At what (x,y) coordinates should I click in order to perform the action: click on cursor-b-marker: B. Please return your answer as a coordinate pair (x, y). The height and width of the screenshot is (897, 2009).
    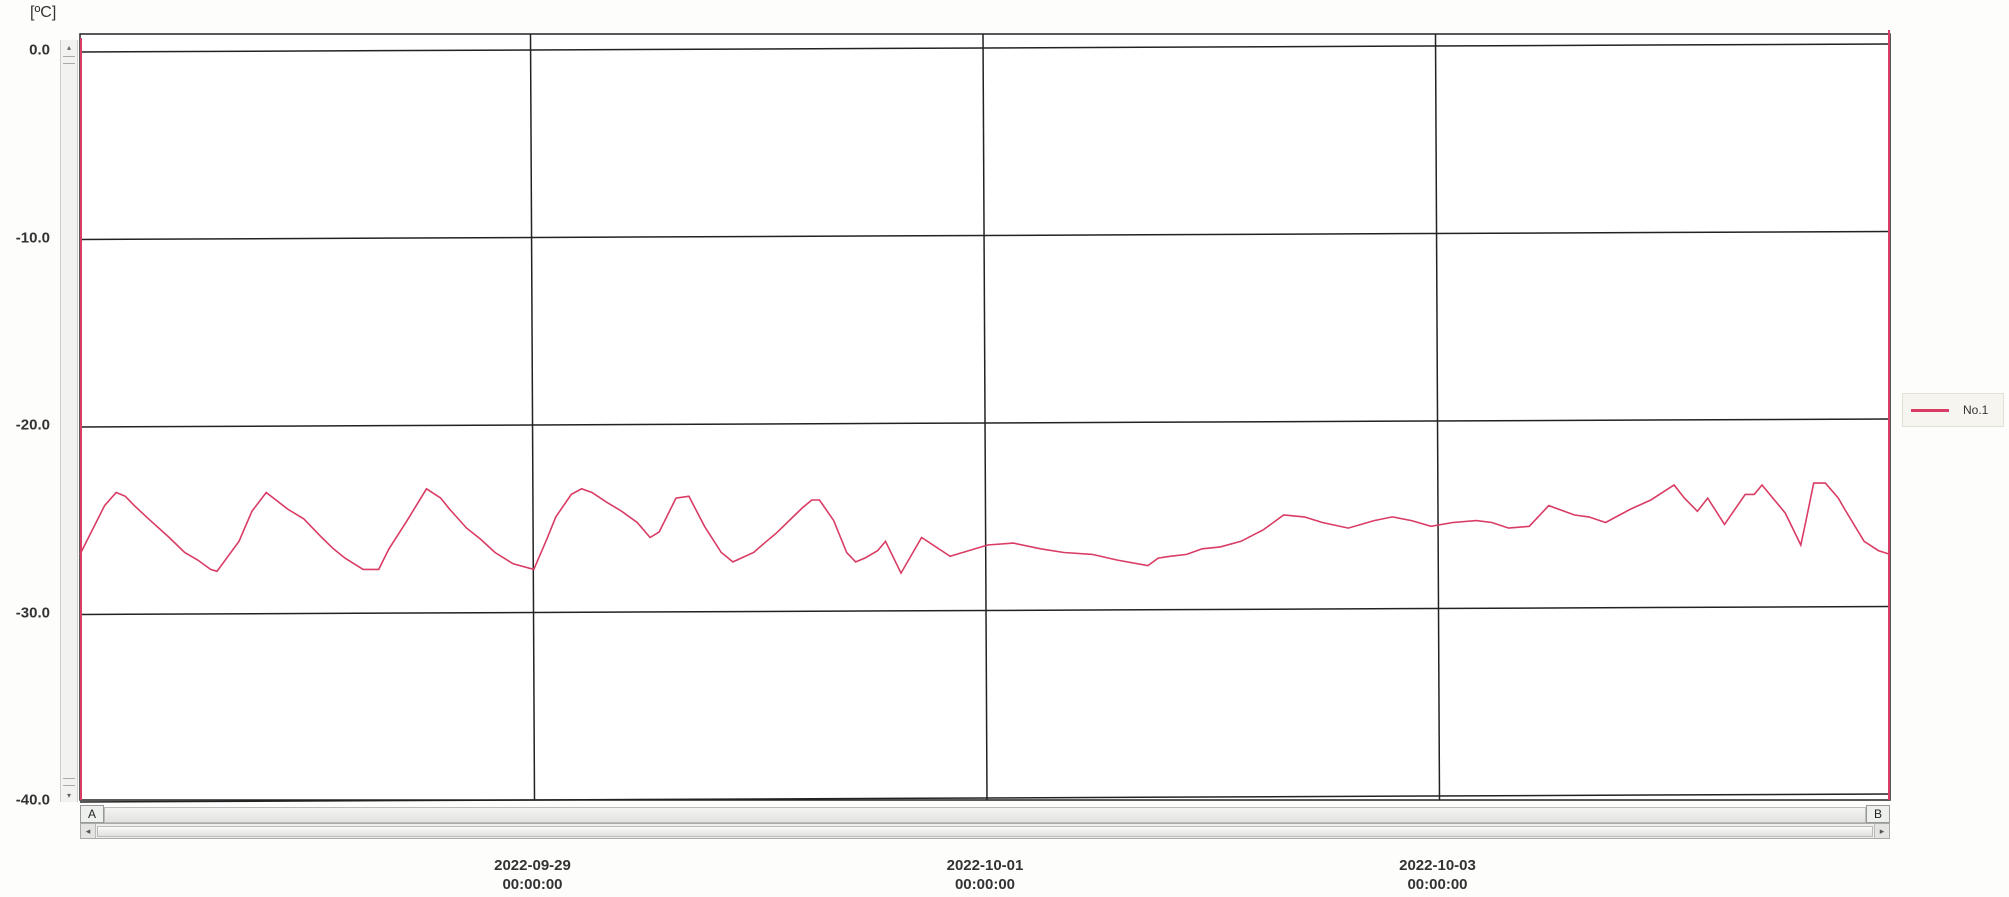
    Looking at the image, I should click on (1878, 814).